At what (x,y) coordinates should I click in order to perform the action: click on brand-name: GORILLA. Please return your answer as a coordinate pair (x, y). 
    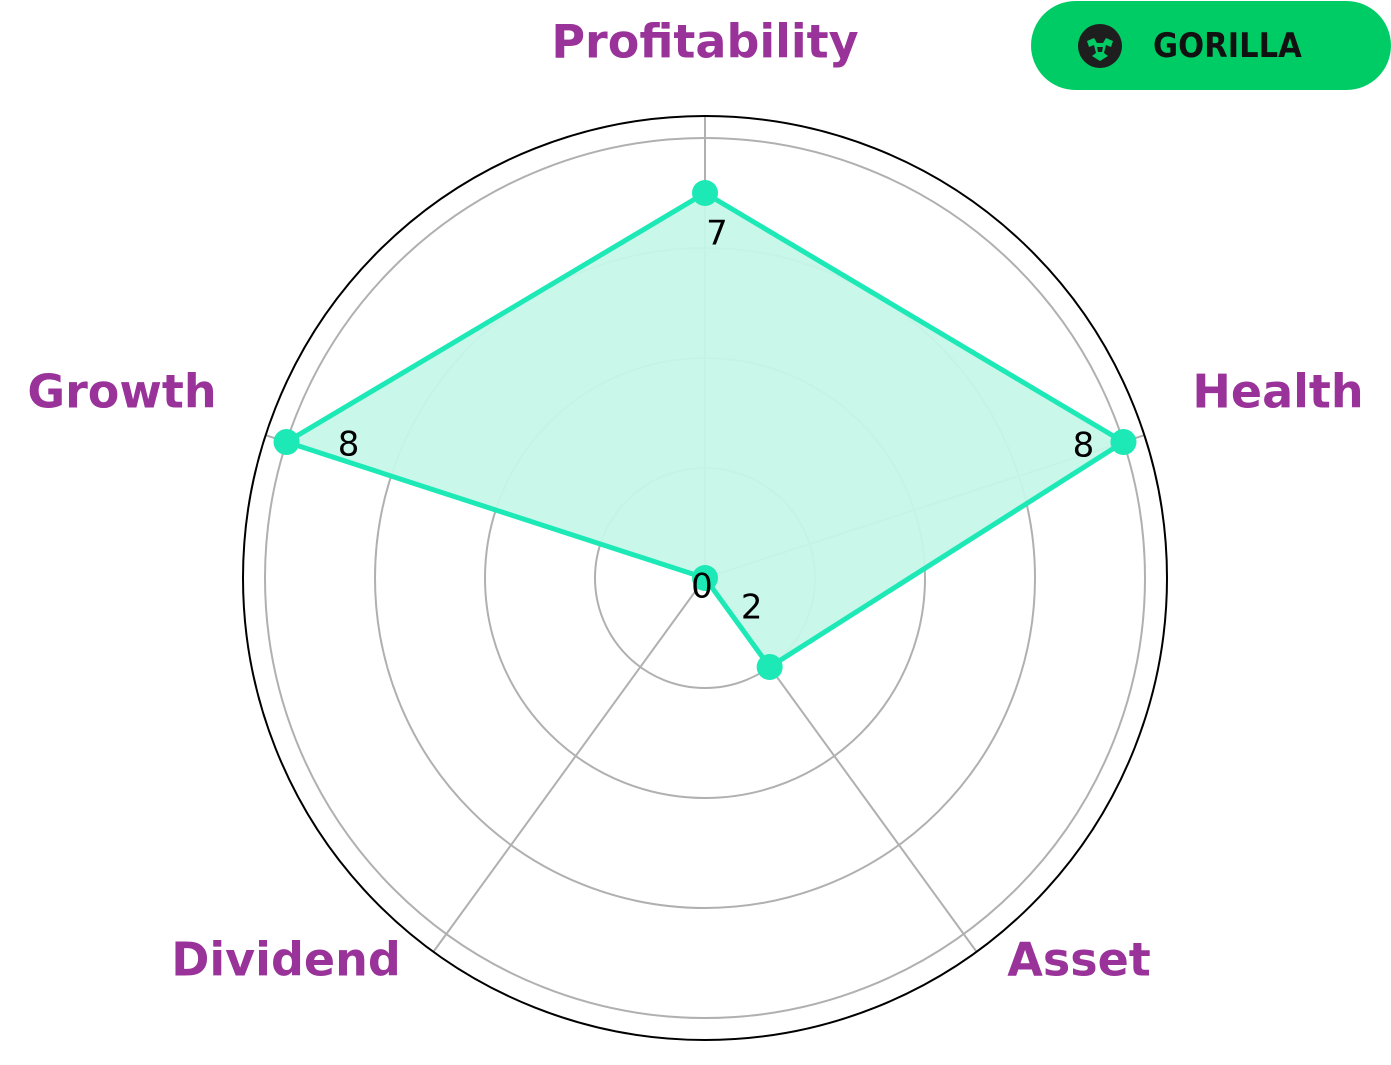
    Looking at the image, I should click on (1227, 45).